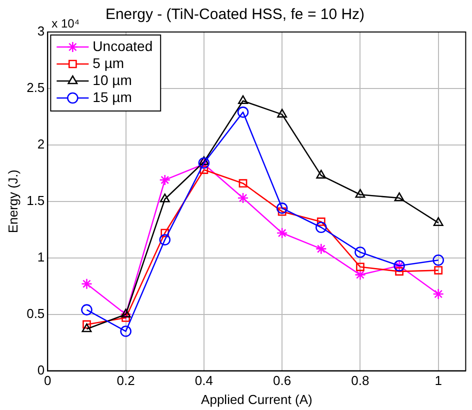 Image resolution: width=472 pixels, height=410 pixels. I want to click on x-tick-label: 0.2, so click(125, 380).